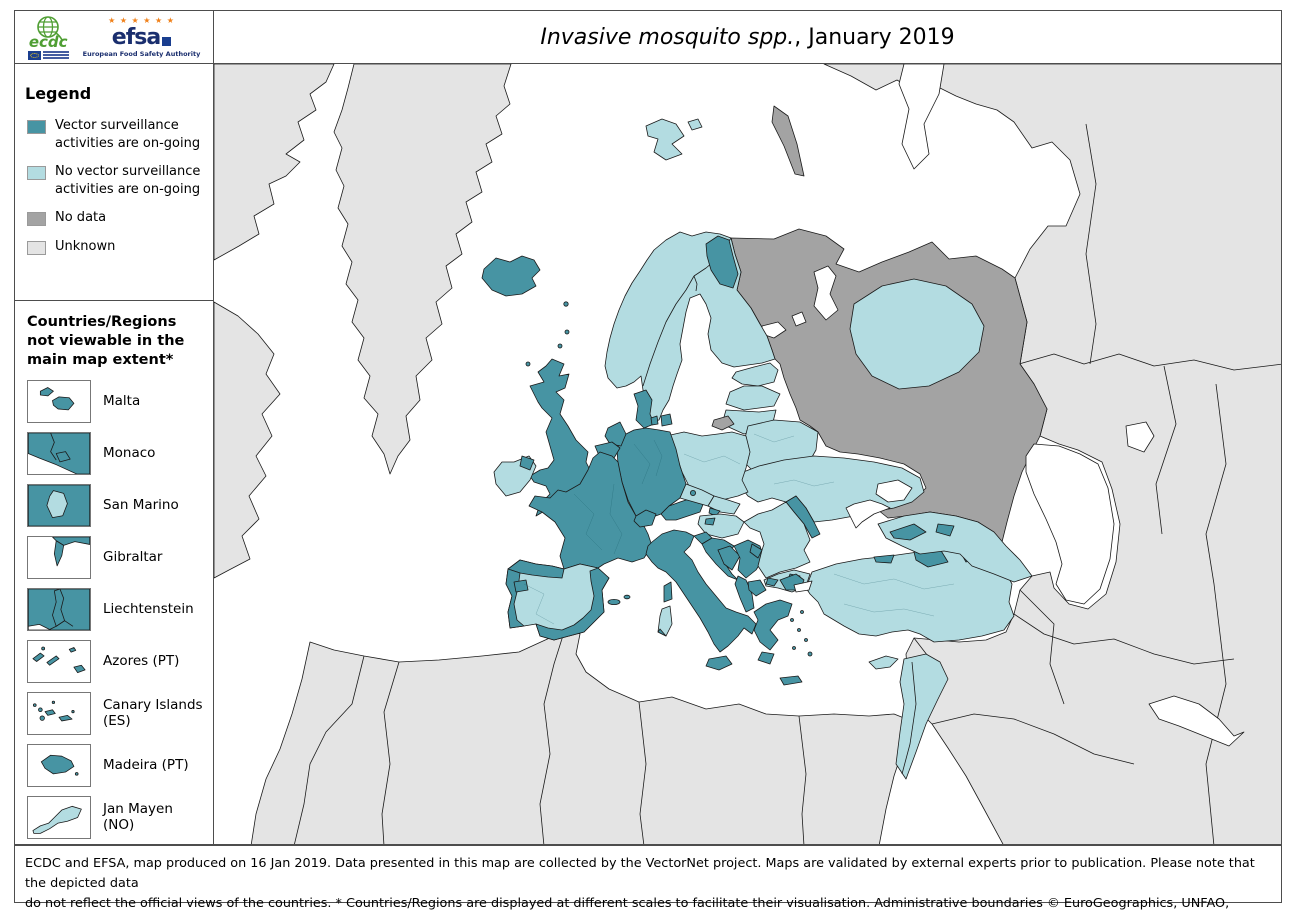  What do you see at coordinates (116, 765) in the screenshot?
I see `inset-madeira: Madeira (PT)` at bounding box center [116, 765].